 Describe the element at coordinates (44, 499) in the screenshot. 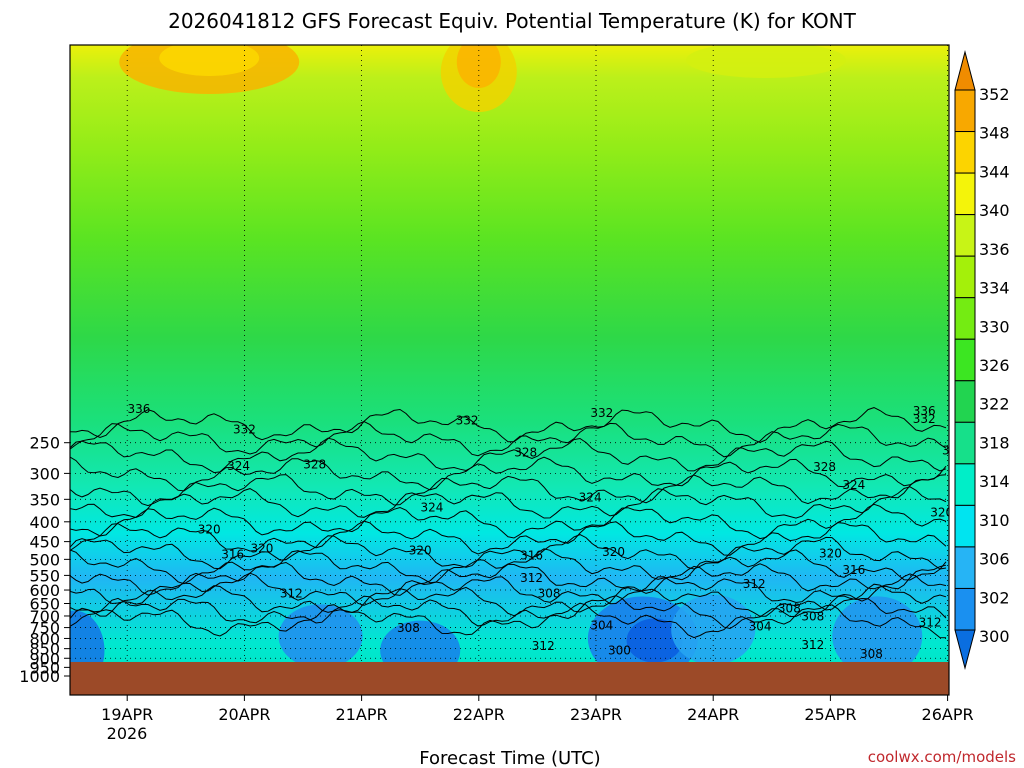

I see `y-tick-label: 350` at that location.